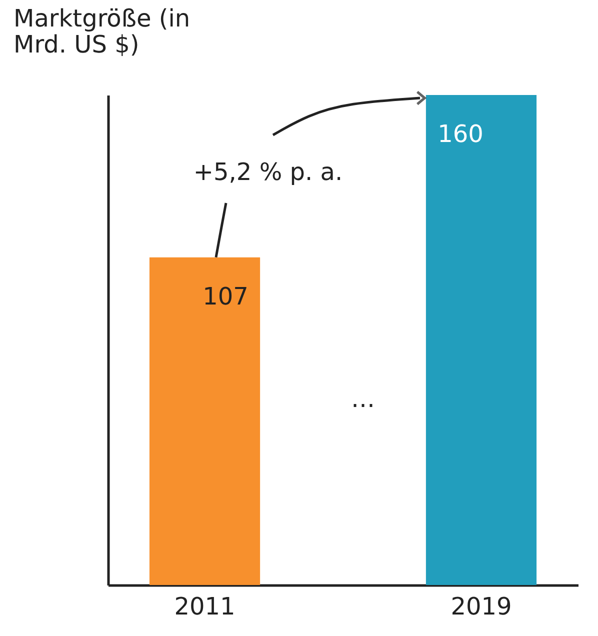  Describe the element at coordinates (102, 31) in the screenshot. I see `y-axis-title: Marktgröße (in Mrd. US $)` at that location.